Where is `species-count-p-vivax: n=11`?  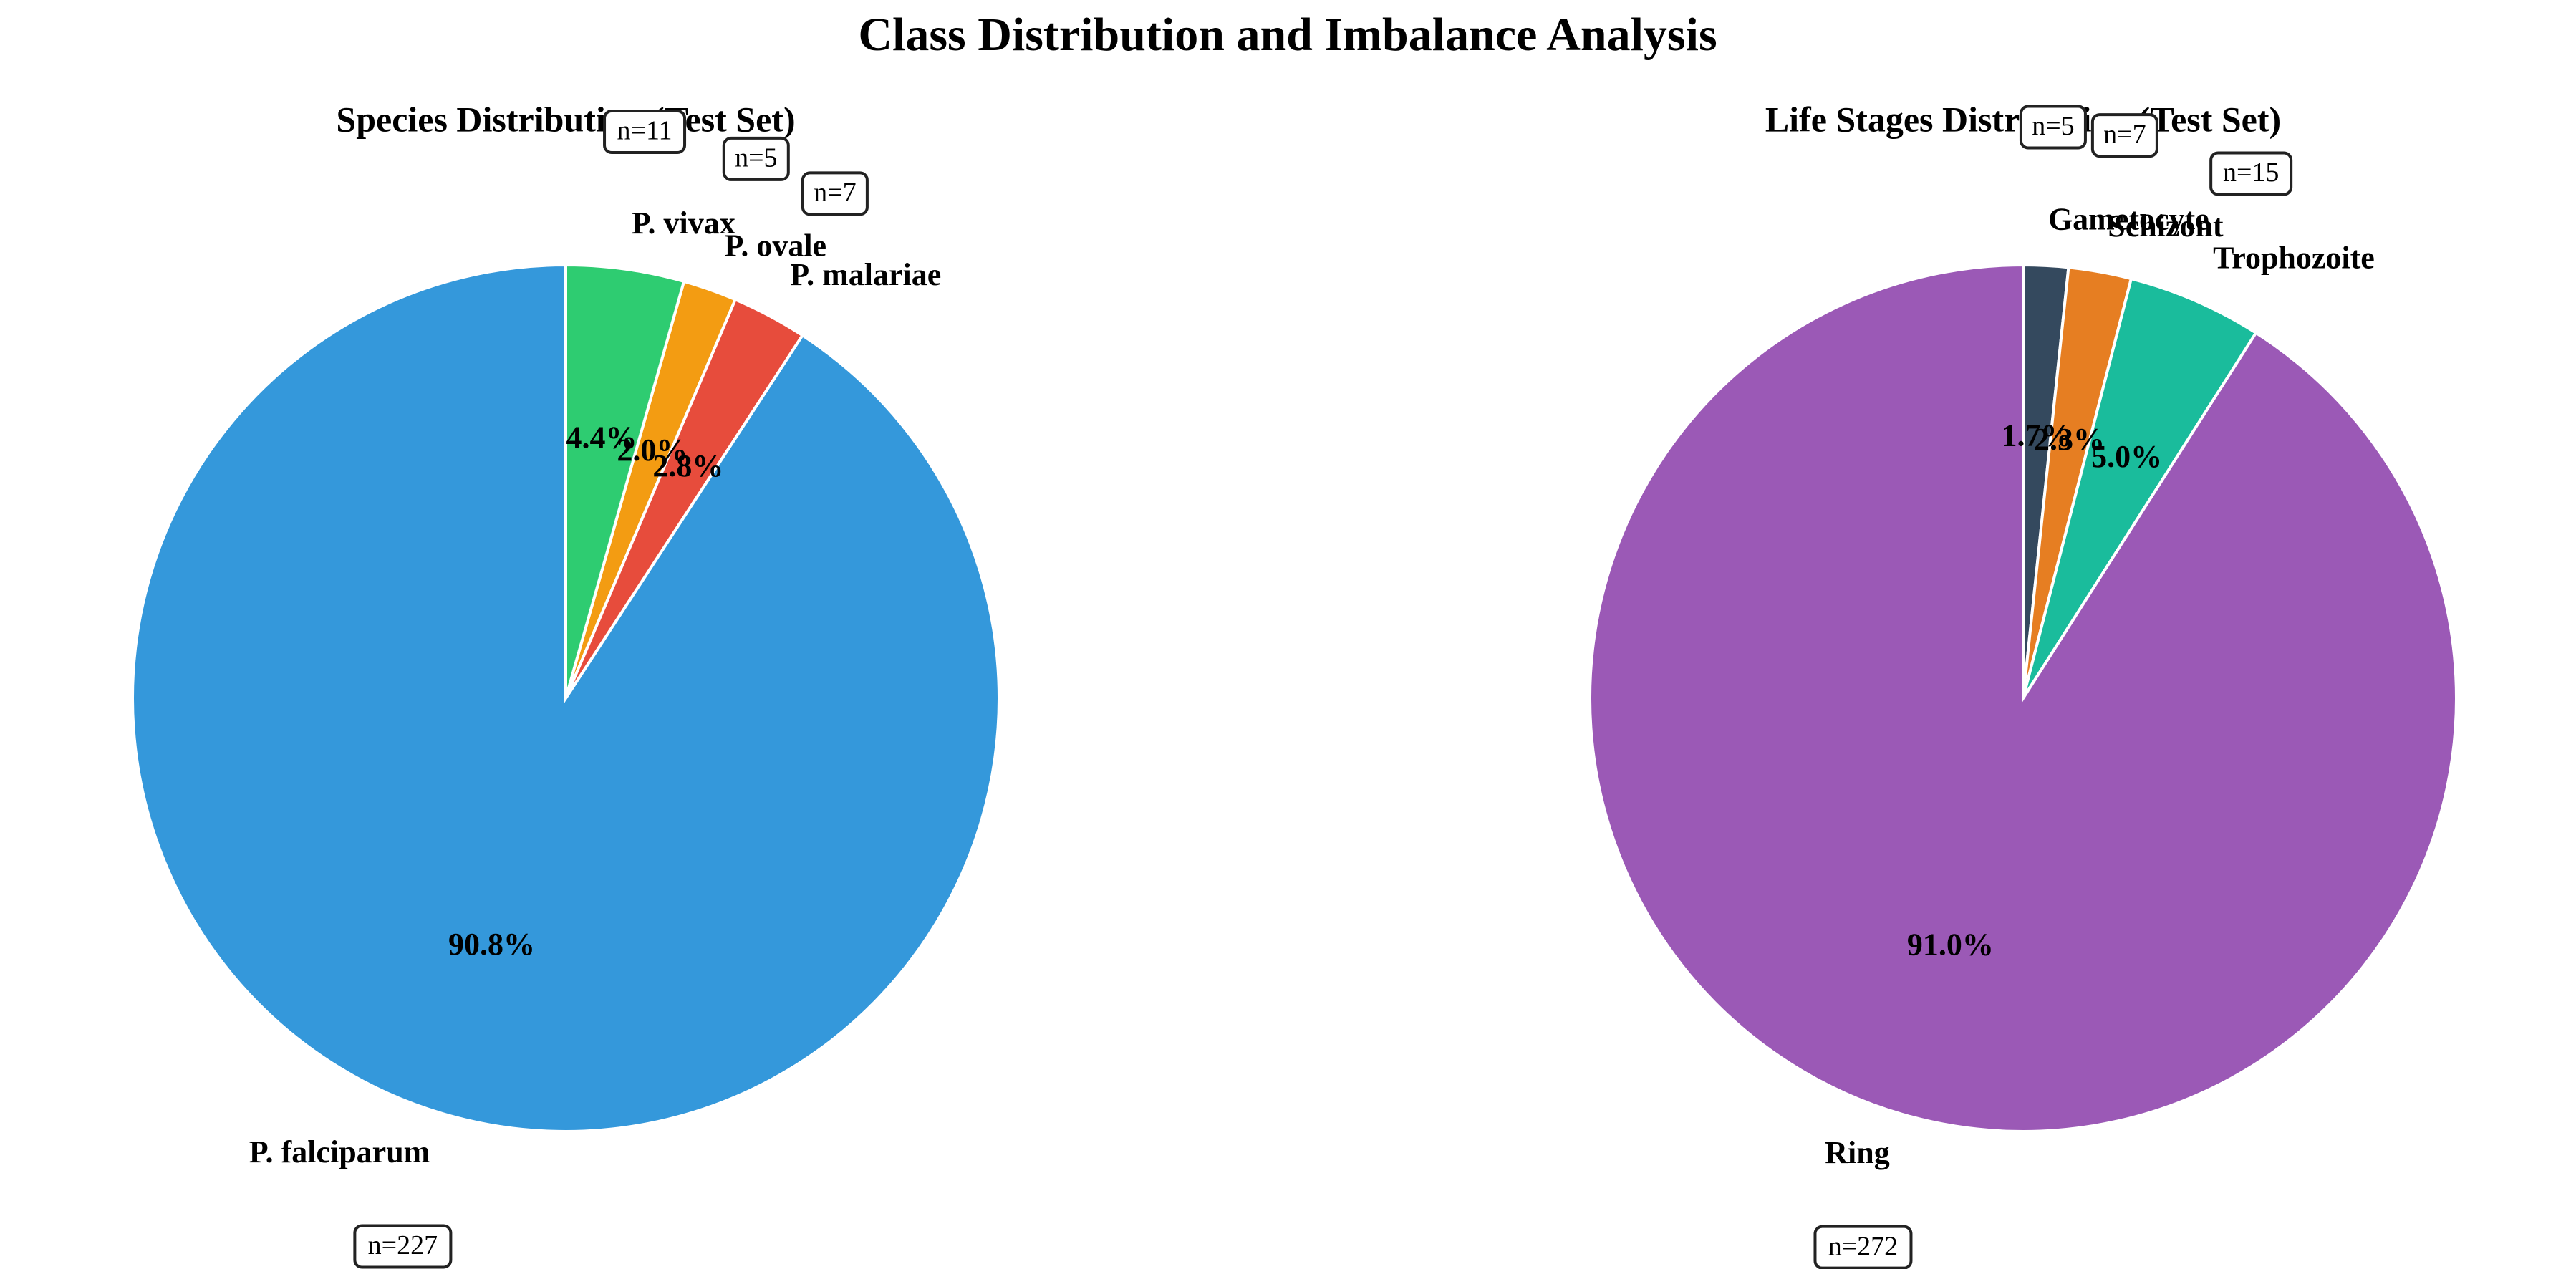 species-count-p-vivax: n=11 is located at coordinates (645, 132).